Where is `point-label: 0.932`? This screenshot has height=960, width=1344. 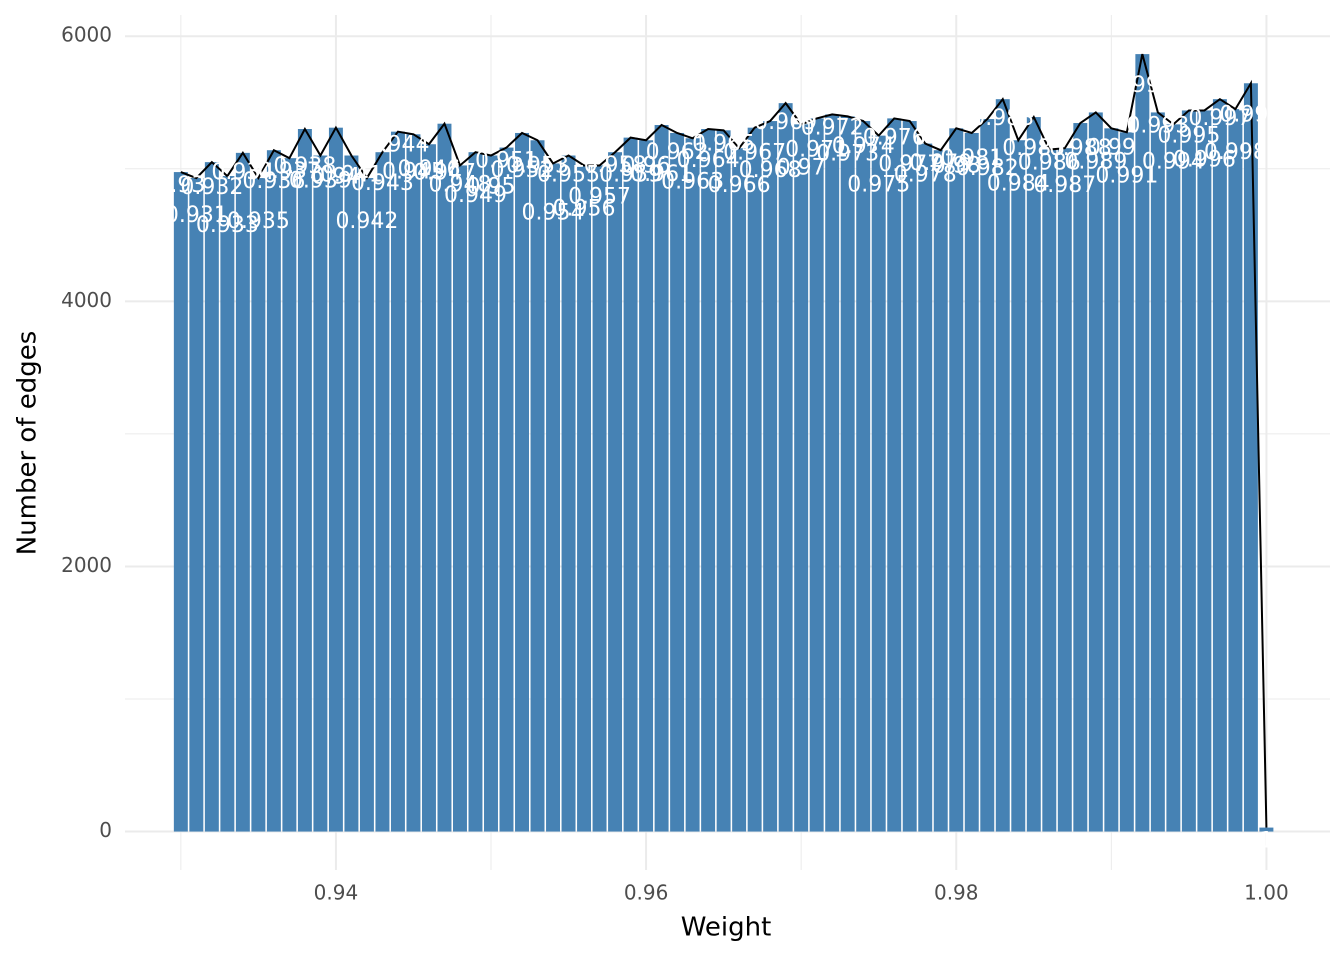
point-label: 0.932 is located at coordinates (211, 187).